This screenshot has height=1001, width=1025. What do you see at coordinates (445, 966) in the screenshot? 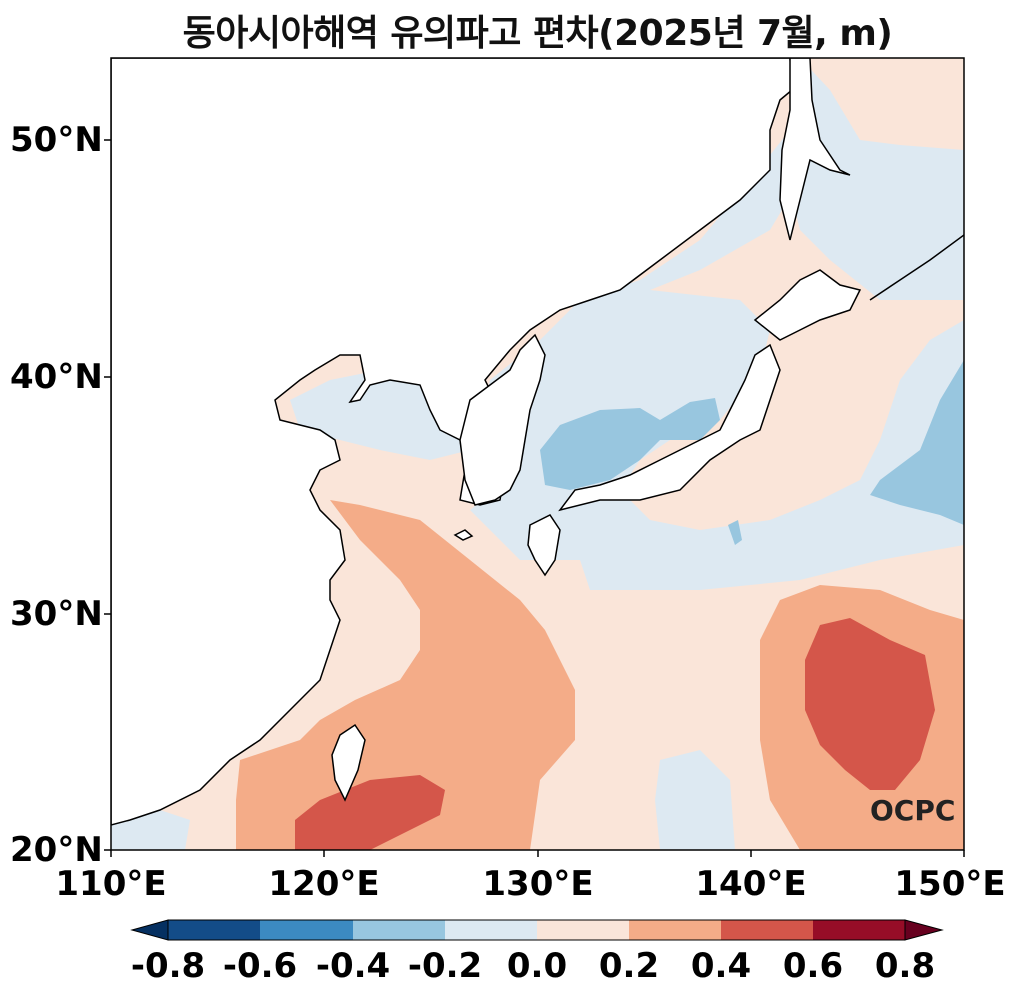
I see `colorbar-tick-label: -0.2` at bounding box center [445, 966].